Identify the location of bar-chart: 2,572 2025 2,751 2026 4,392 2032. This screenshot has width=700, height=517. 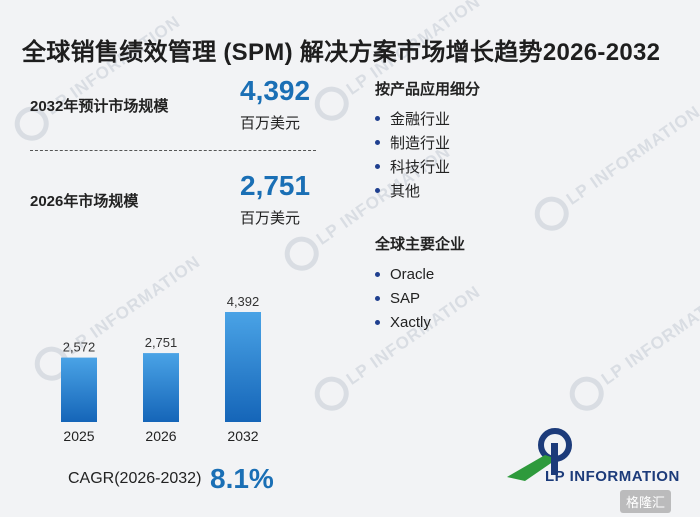
(161, 369).